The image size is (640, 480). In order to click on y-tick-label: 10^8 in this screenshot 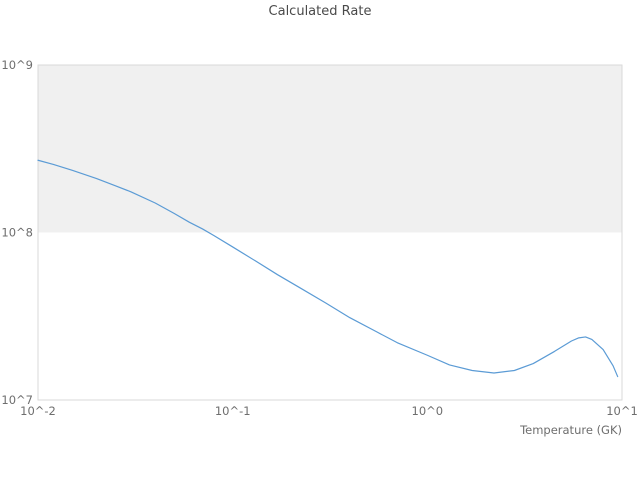, I will do `click(17, 233)`.